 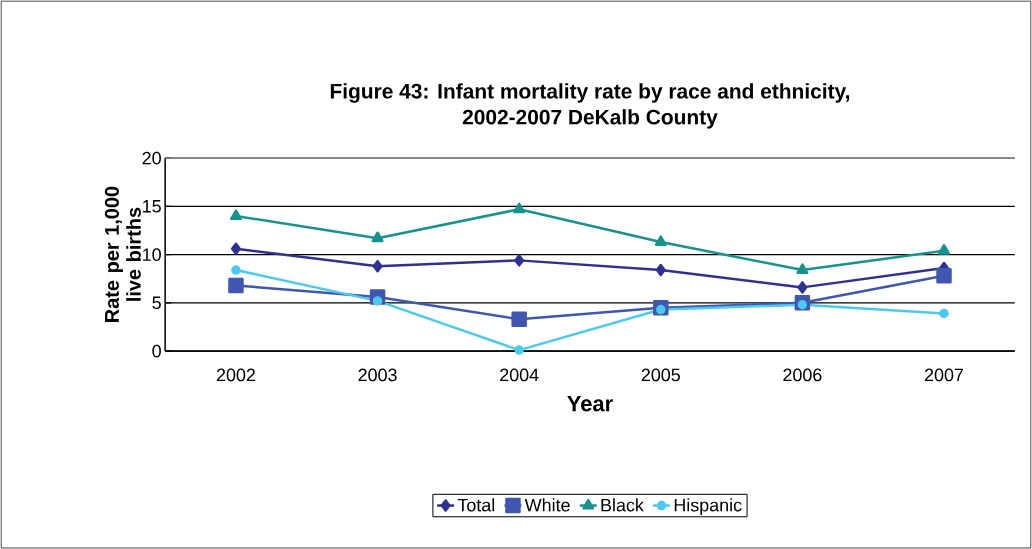 I want to click on x-tick-label: 2005, so click(x=660, y=375).